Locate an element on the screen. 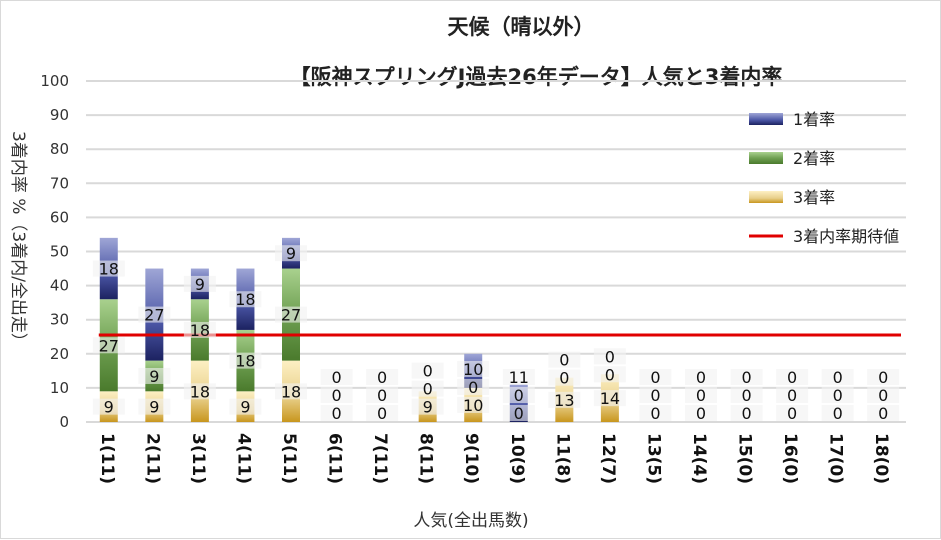 The image size is (941, 540). y-tick-label: 60 is located at coordinates (59, 217).